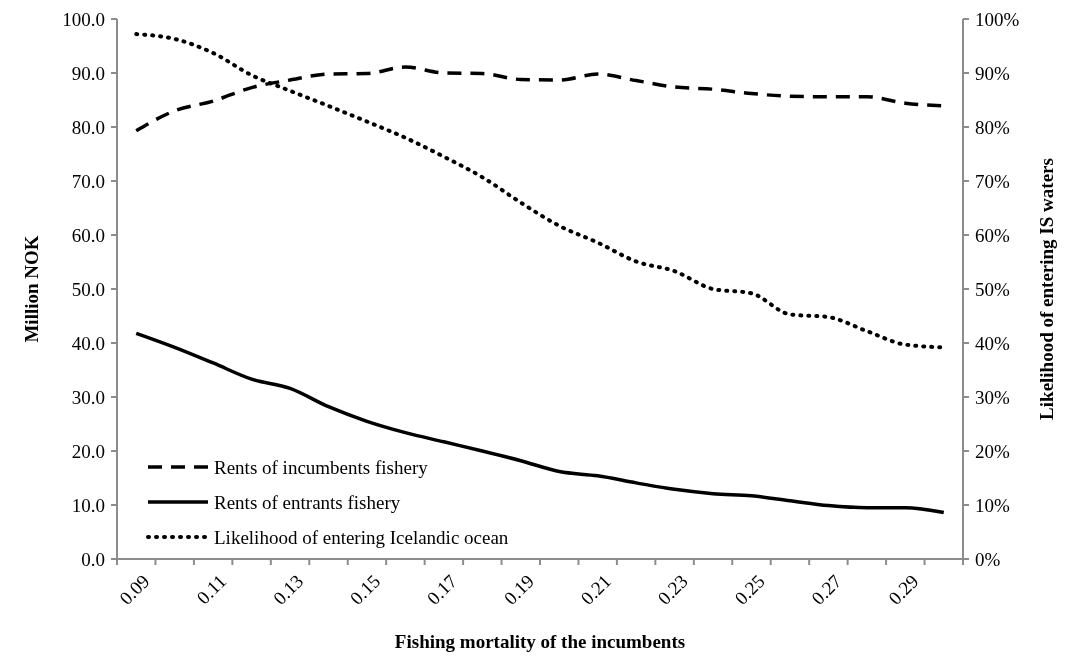 Image resolution: width=1067 pixels, height=659 pixels. I want to click on legend-label: Likelihood of entering Icelandic ocean, so click(361, 537).